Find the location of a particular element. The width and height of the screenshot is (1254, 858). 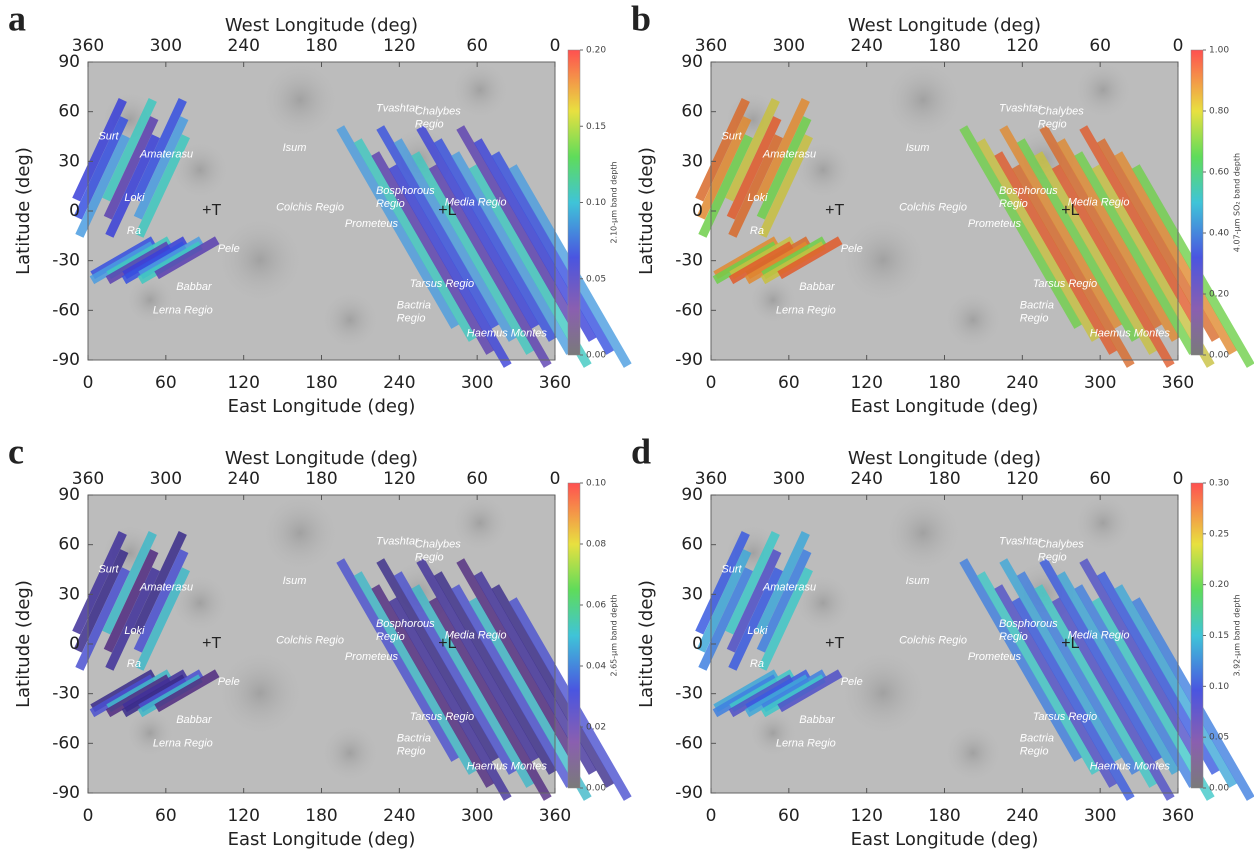

feature-label-line: Ra is located at coordinates (134, 231).